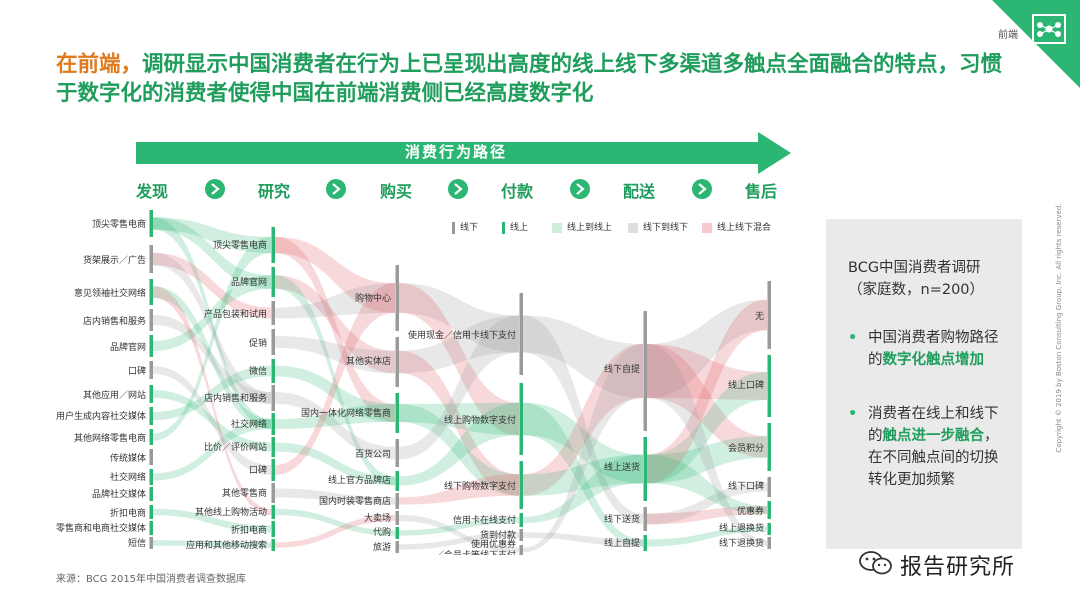  What do you see at coordinates (373, 454) in the screenshot?
I see `purchase-node-label: 百货公司` at bounding box center [373, 454].